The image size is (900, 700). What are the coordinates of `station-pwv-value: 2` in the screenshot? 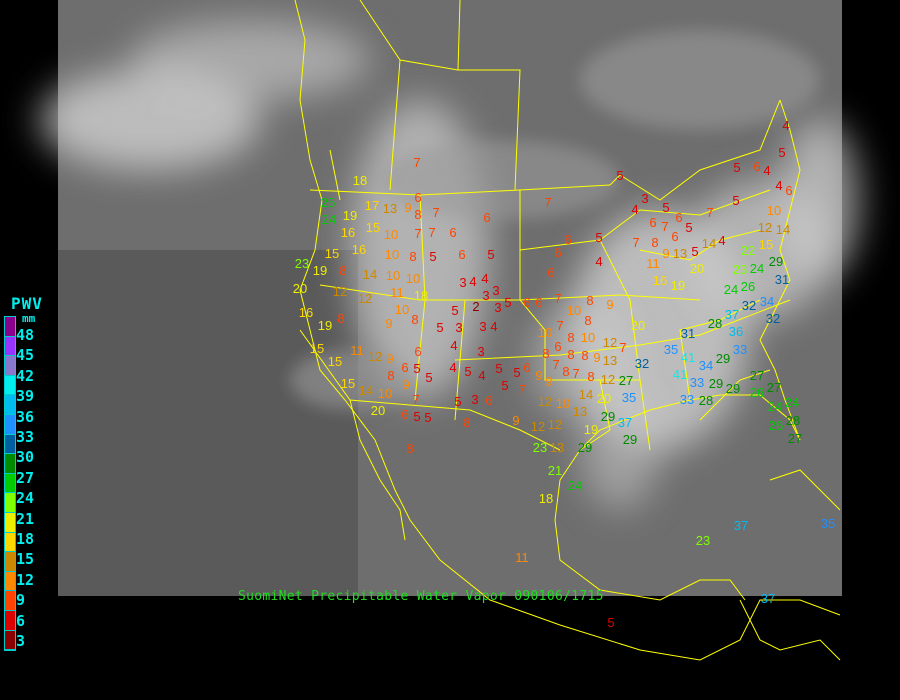 It's located at (475, 306).